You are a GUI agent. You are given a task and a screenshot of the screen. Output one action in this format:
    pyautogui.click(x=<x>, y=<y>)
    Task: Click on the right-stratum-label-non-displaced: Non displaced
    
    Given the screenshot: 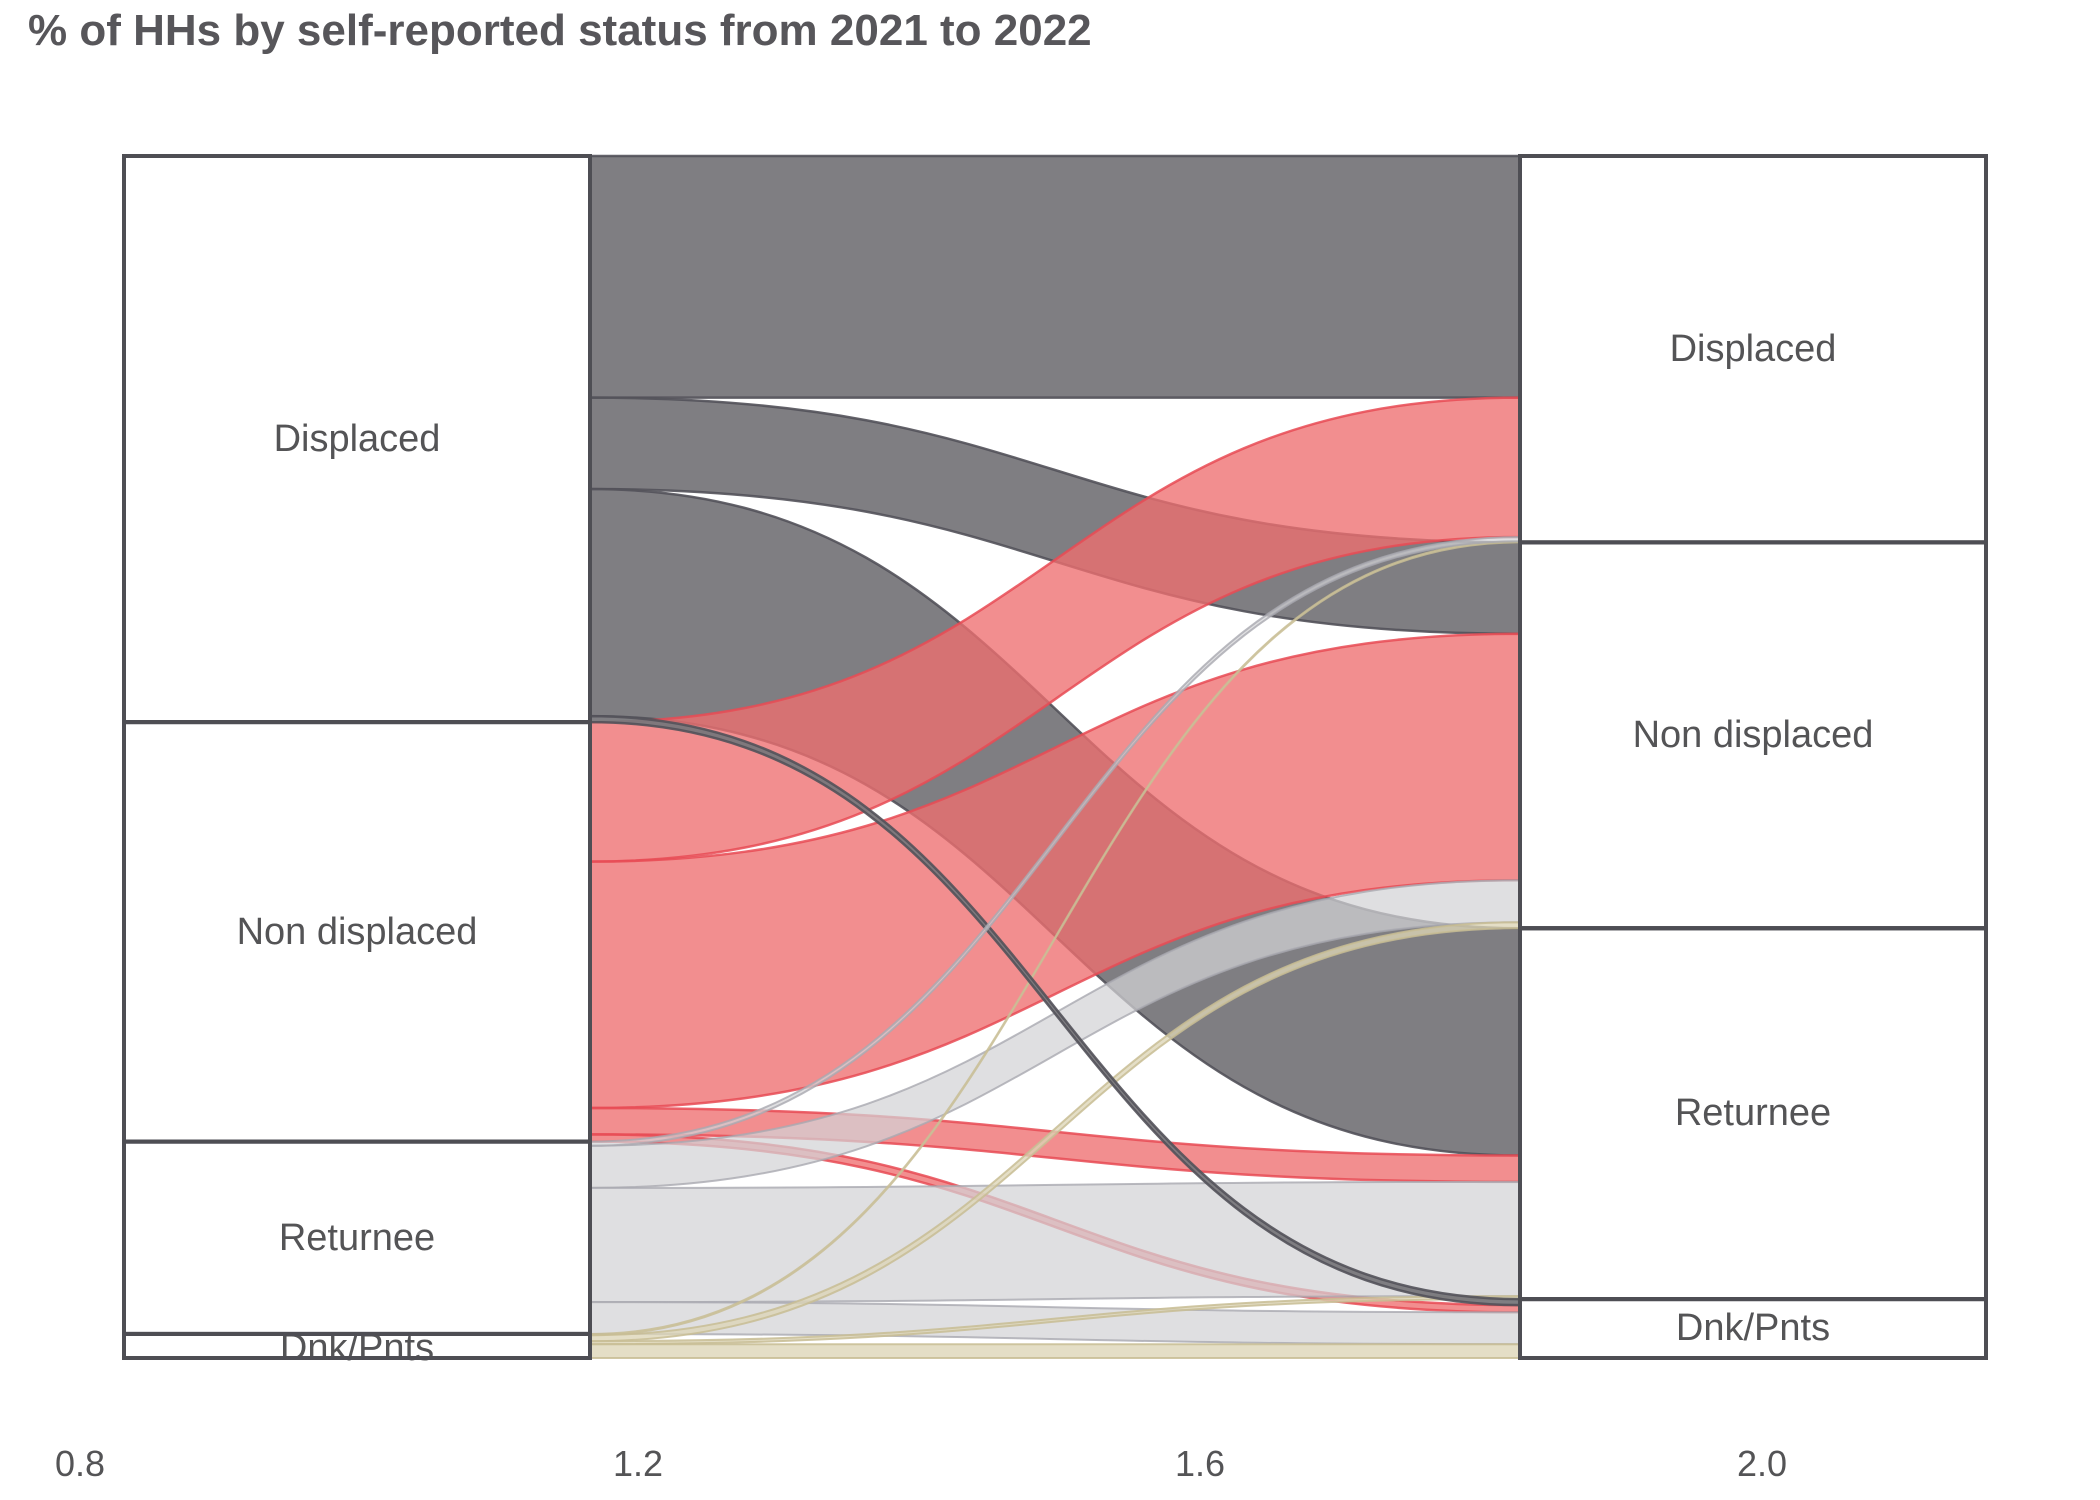 What is the action you would take?
    pyautogui.click(x=1753, y=735)
    